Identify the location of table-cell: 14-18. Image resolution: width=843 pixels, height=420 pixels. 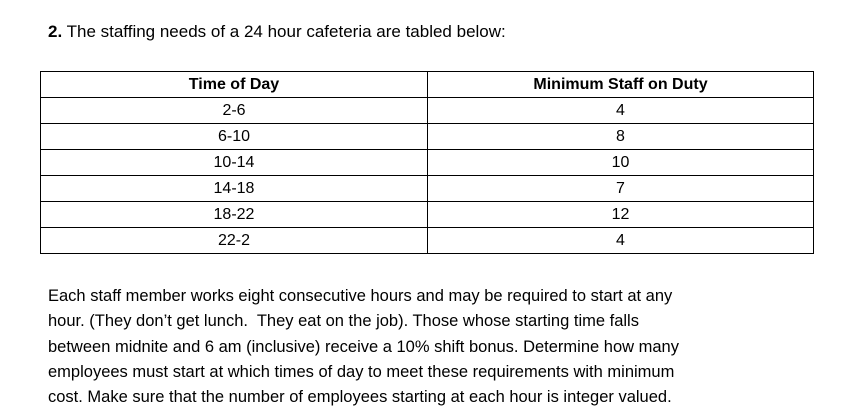
(234, 188).